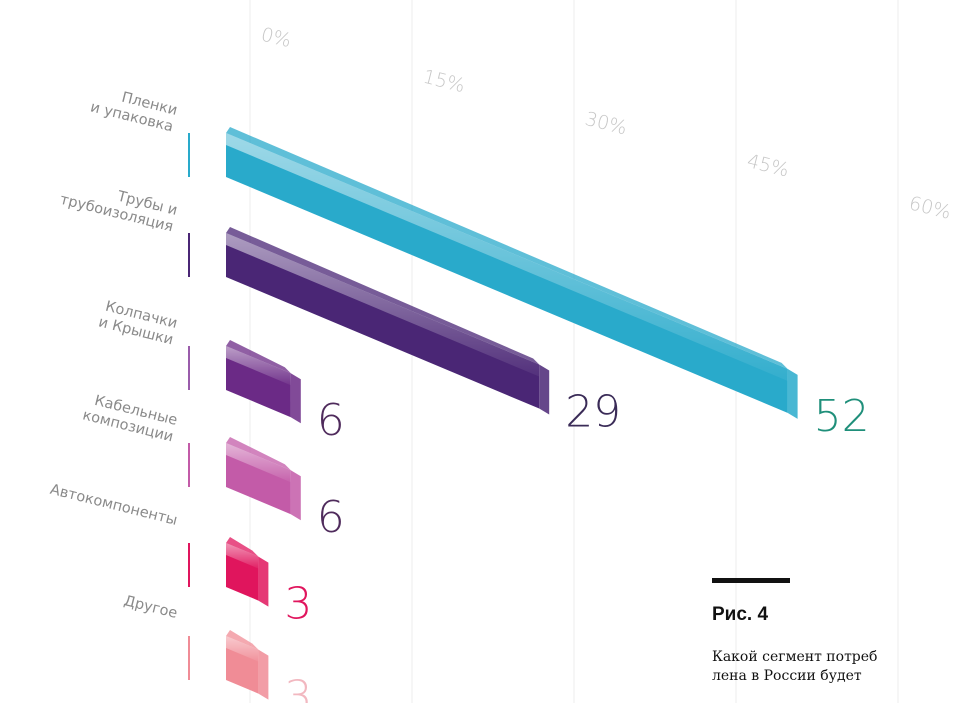  I want to click on category-label: Другое, so click(150, 607).